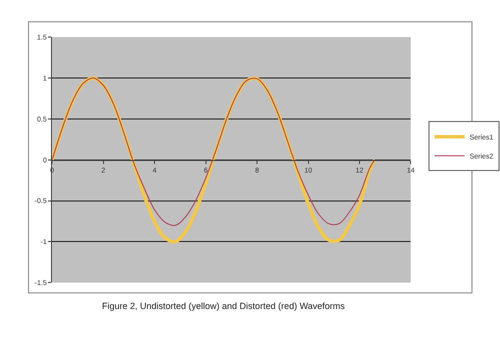 This screenshot has height=348, width=500. What do you see at coordinates (224, 306) in the screenshot?
I see `caption: Figure 2, Undistorted (yellow) and Distorted (red) Waveforms` at bounding box center [224, 306].